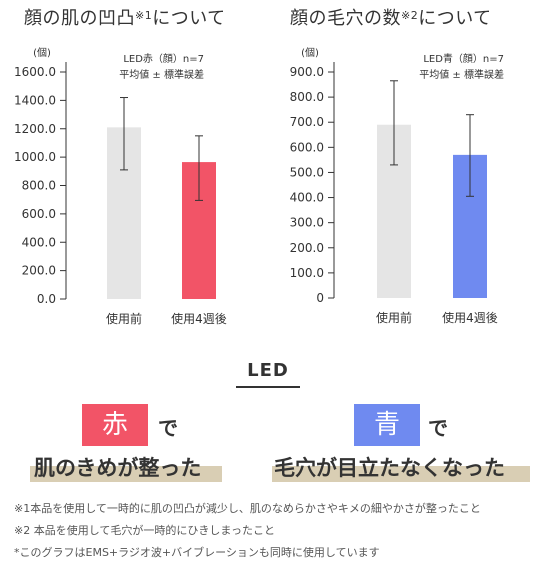  Describe the element at coordinates (401, 474) in the screenshot. I see `blue-result-highlight` at that location.